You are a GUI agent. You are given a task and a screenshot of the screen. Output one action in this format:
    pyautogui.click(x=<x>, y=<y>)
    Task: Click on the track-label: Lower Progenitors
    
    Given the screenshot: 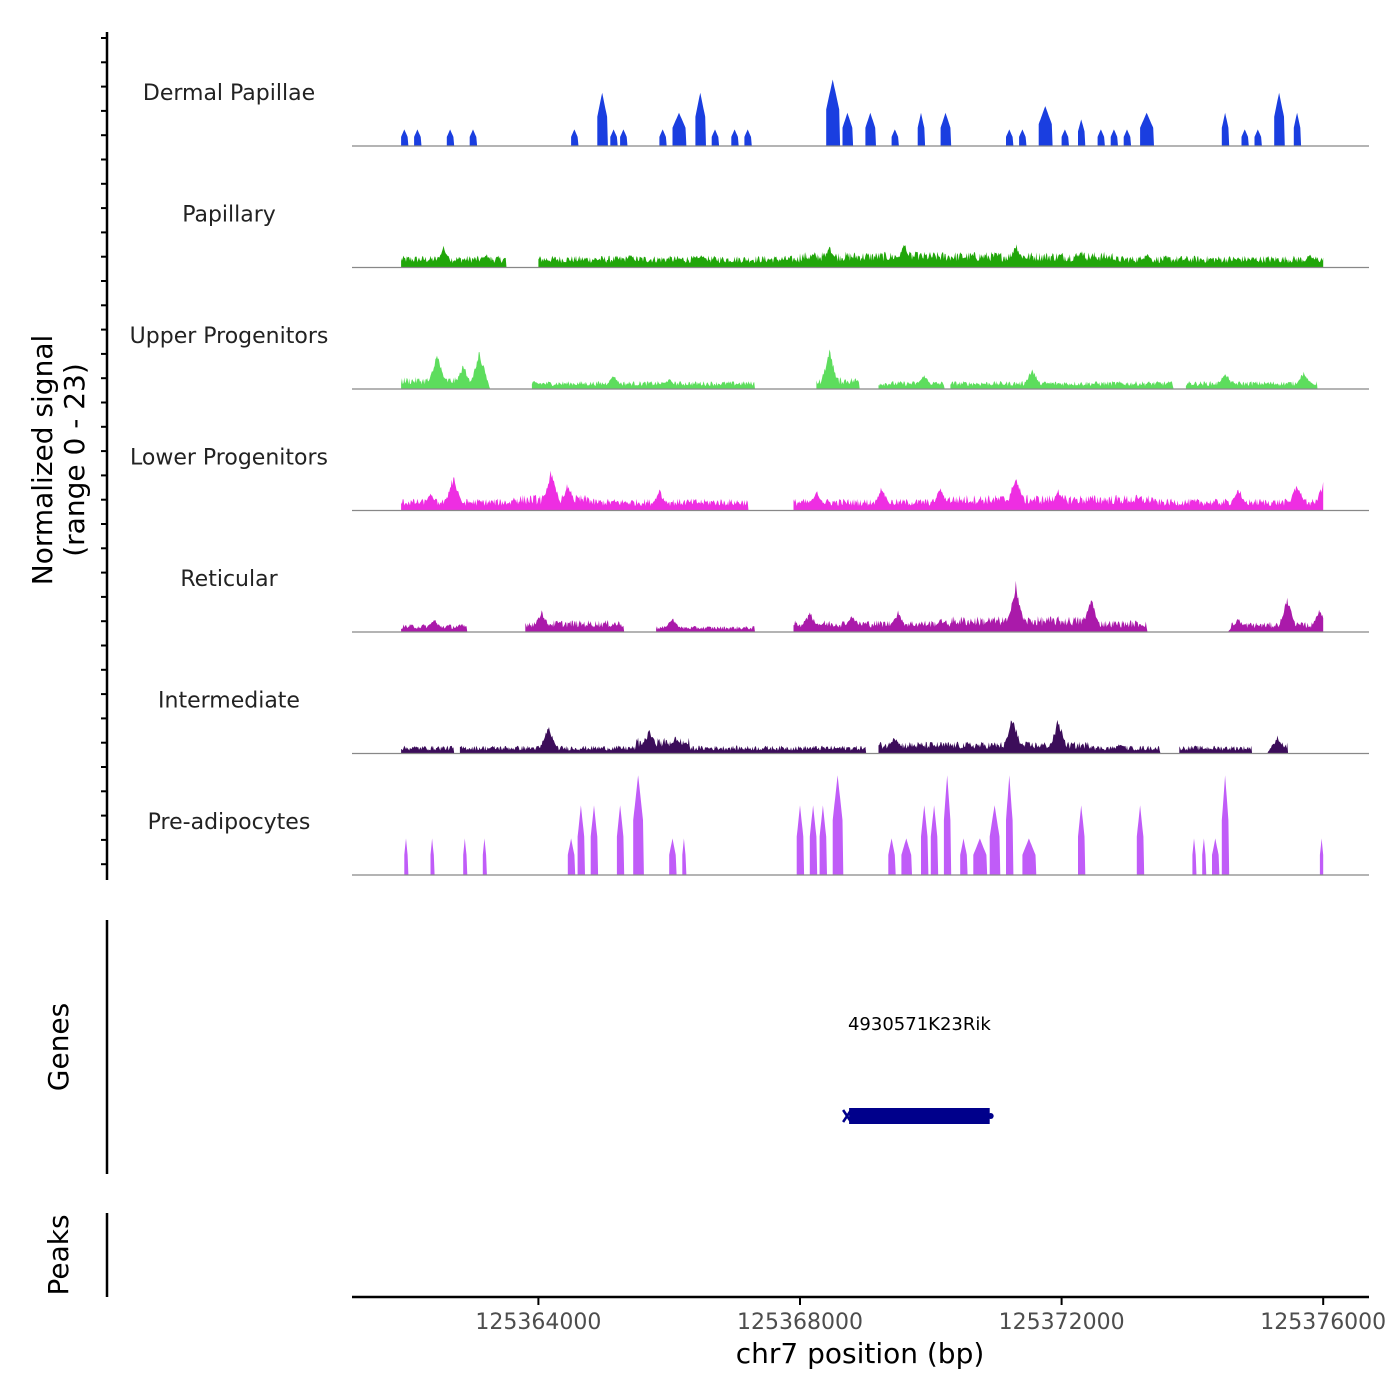 What is the action you would take?
    pyautogui.click(x=229, y=458)
    